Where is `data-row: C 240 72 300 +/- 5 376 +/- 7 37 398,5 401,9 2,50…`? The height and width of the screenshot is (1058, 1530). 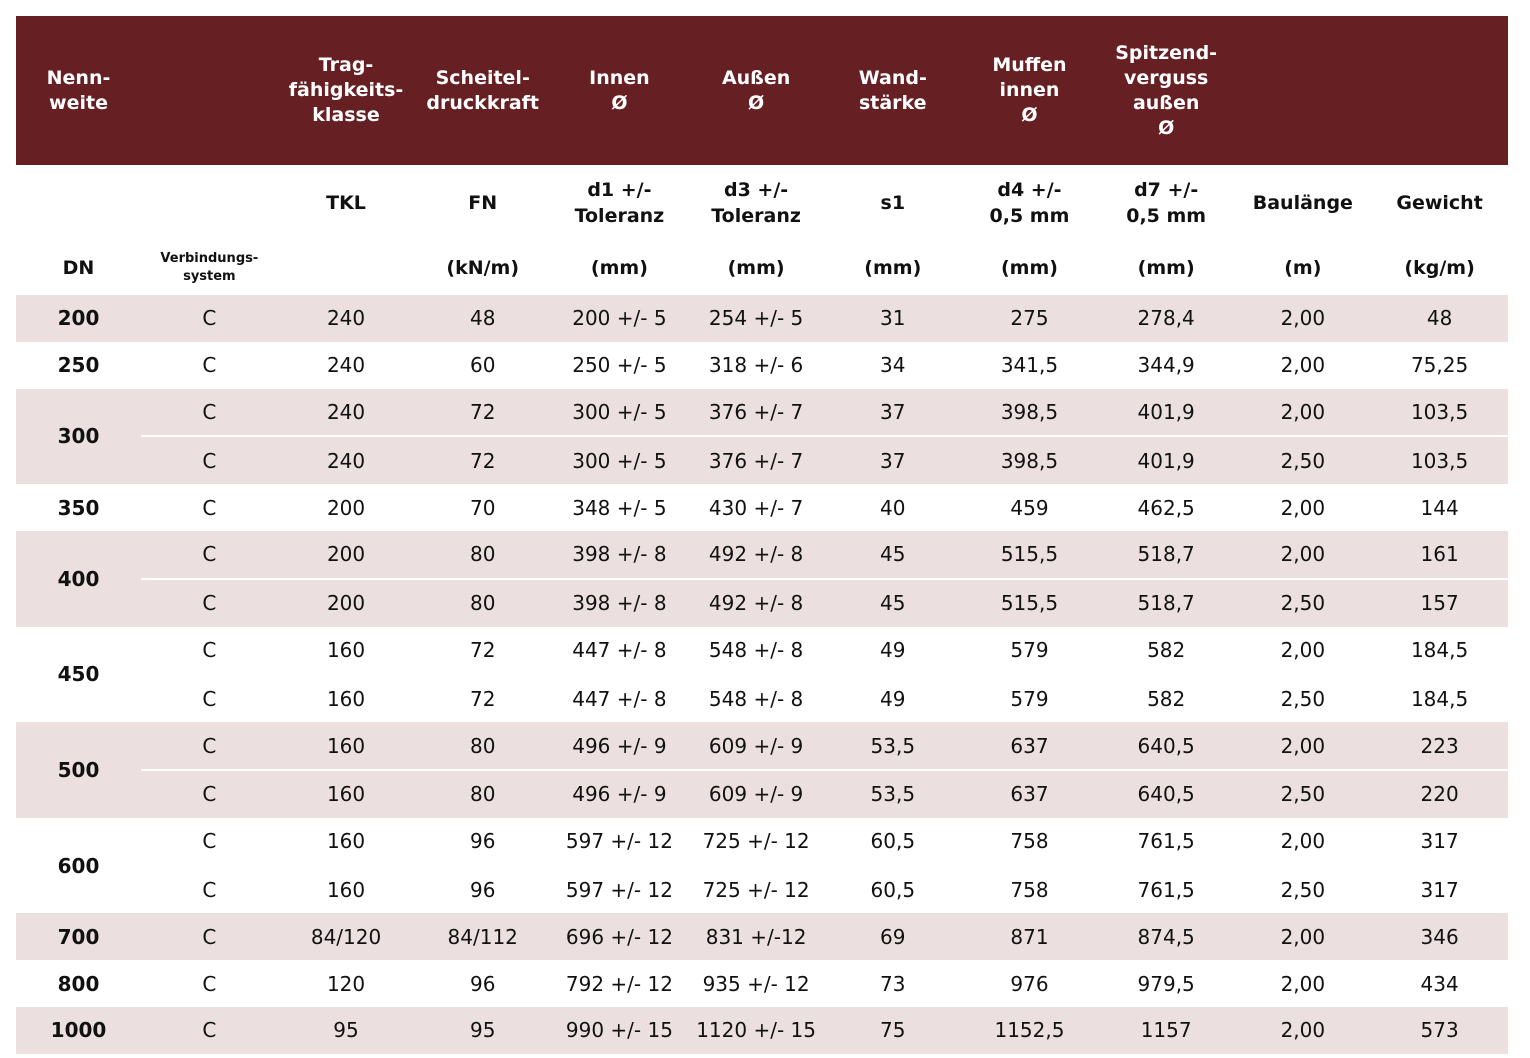 data-row: C 240 72 300 +/- 5 376 +/- 7 37 398,5 401,9 2,50… is located at coordinates (762, 460).